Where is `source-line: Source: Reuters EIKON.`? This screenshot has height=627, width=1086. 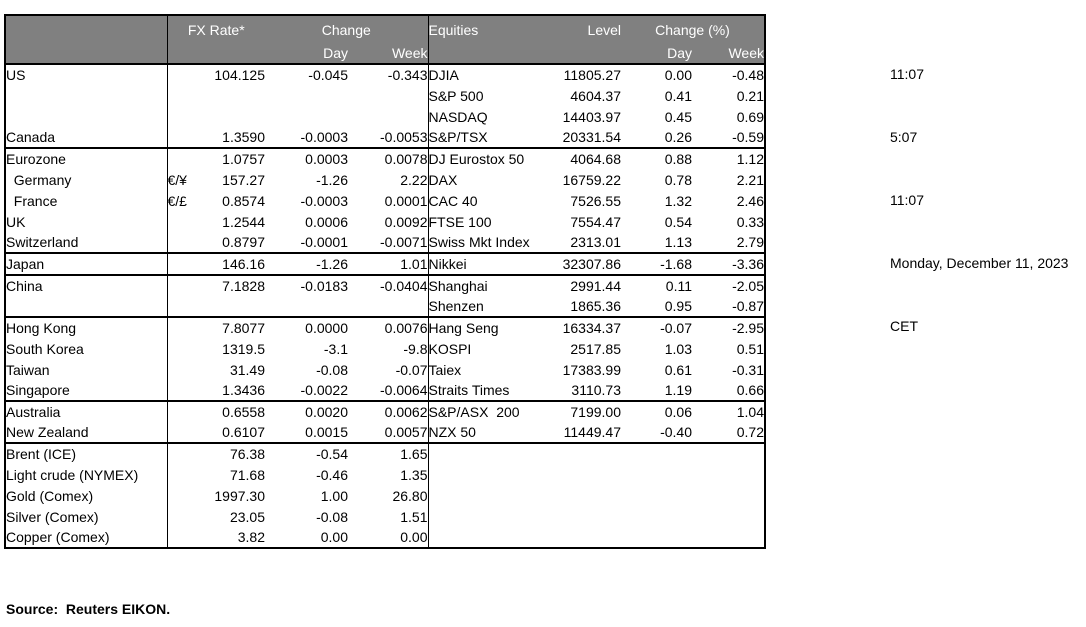 source-line: Source: Reuters EIKON. is located at coordinates (88, 609).